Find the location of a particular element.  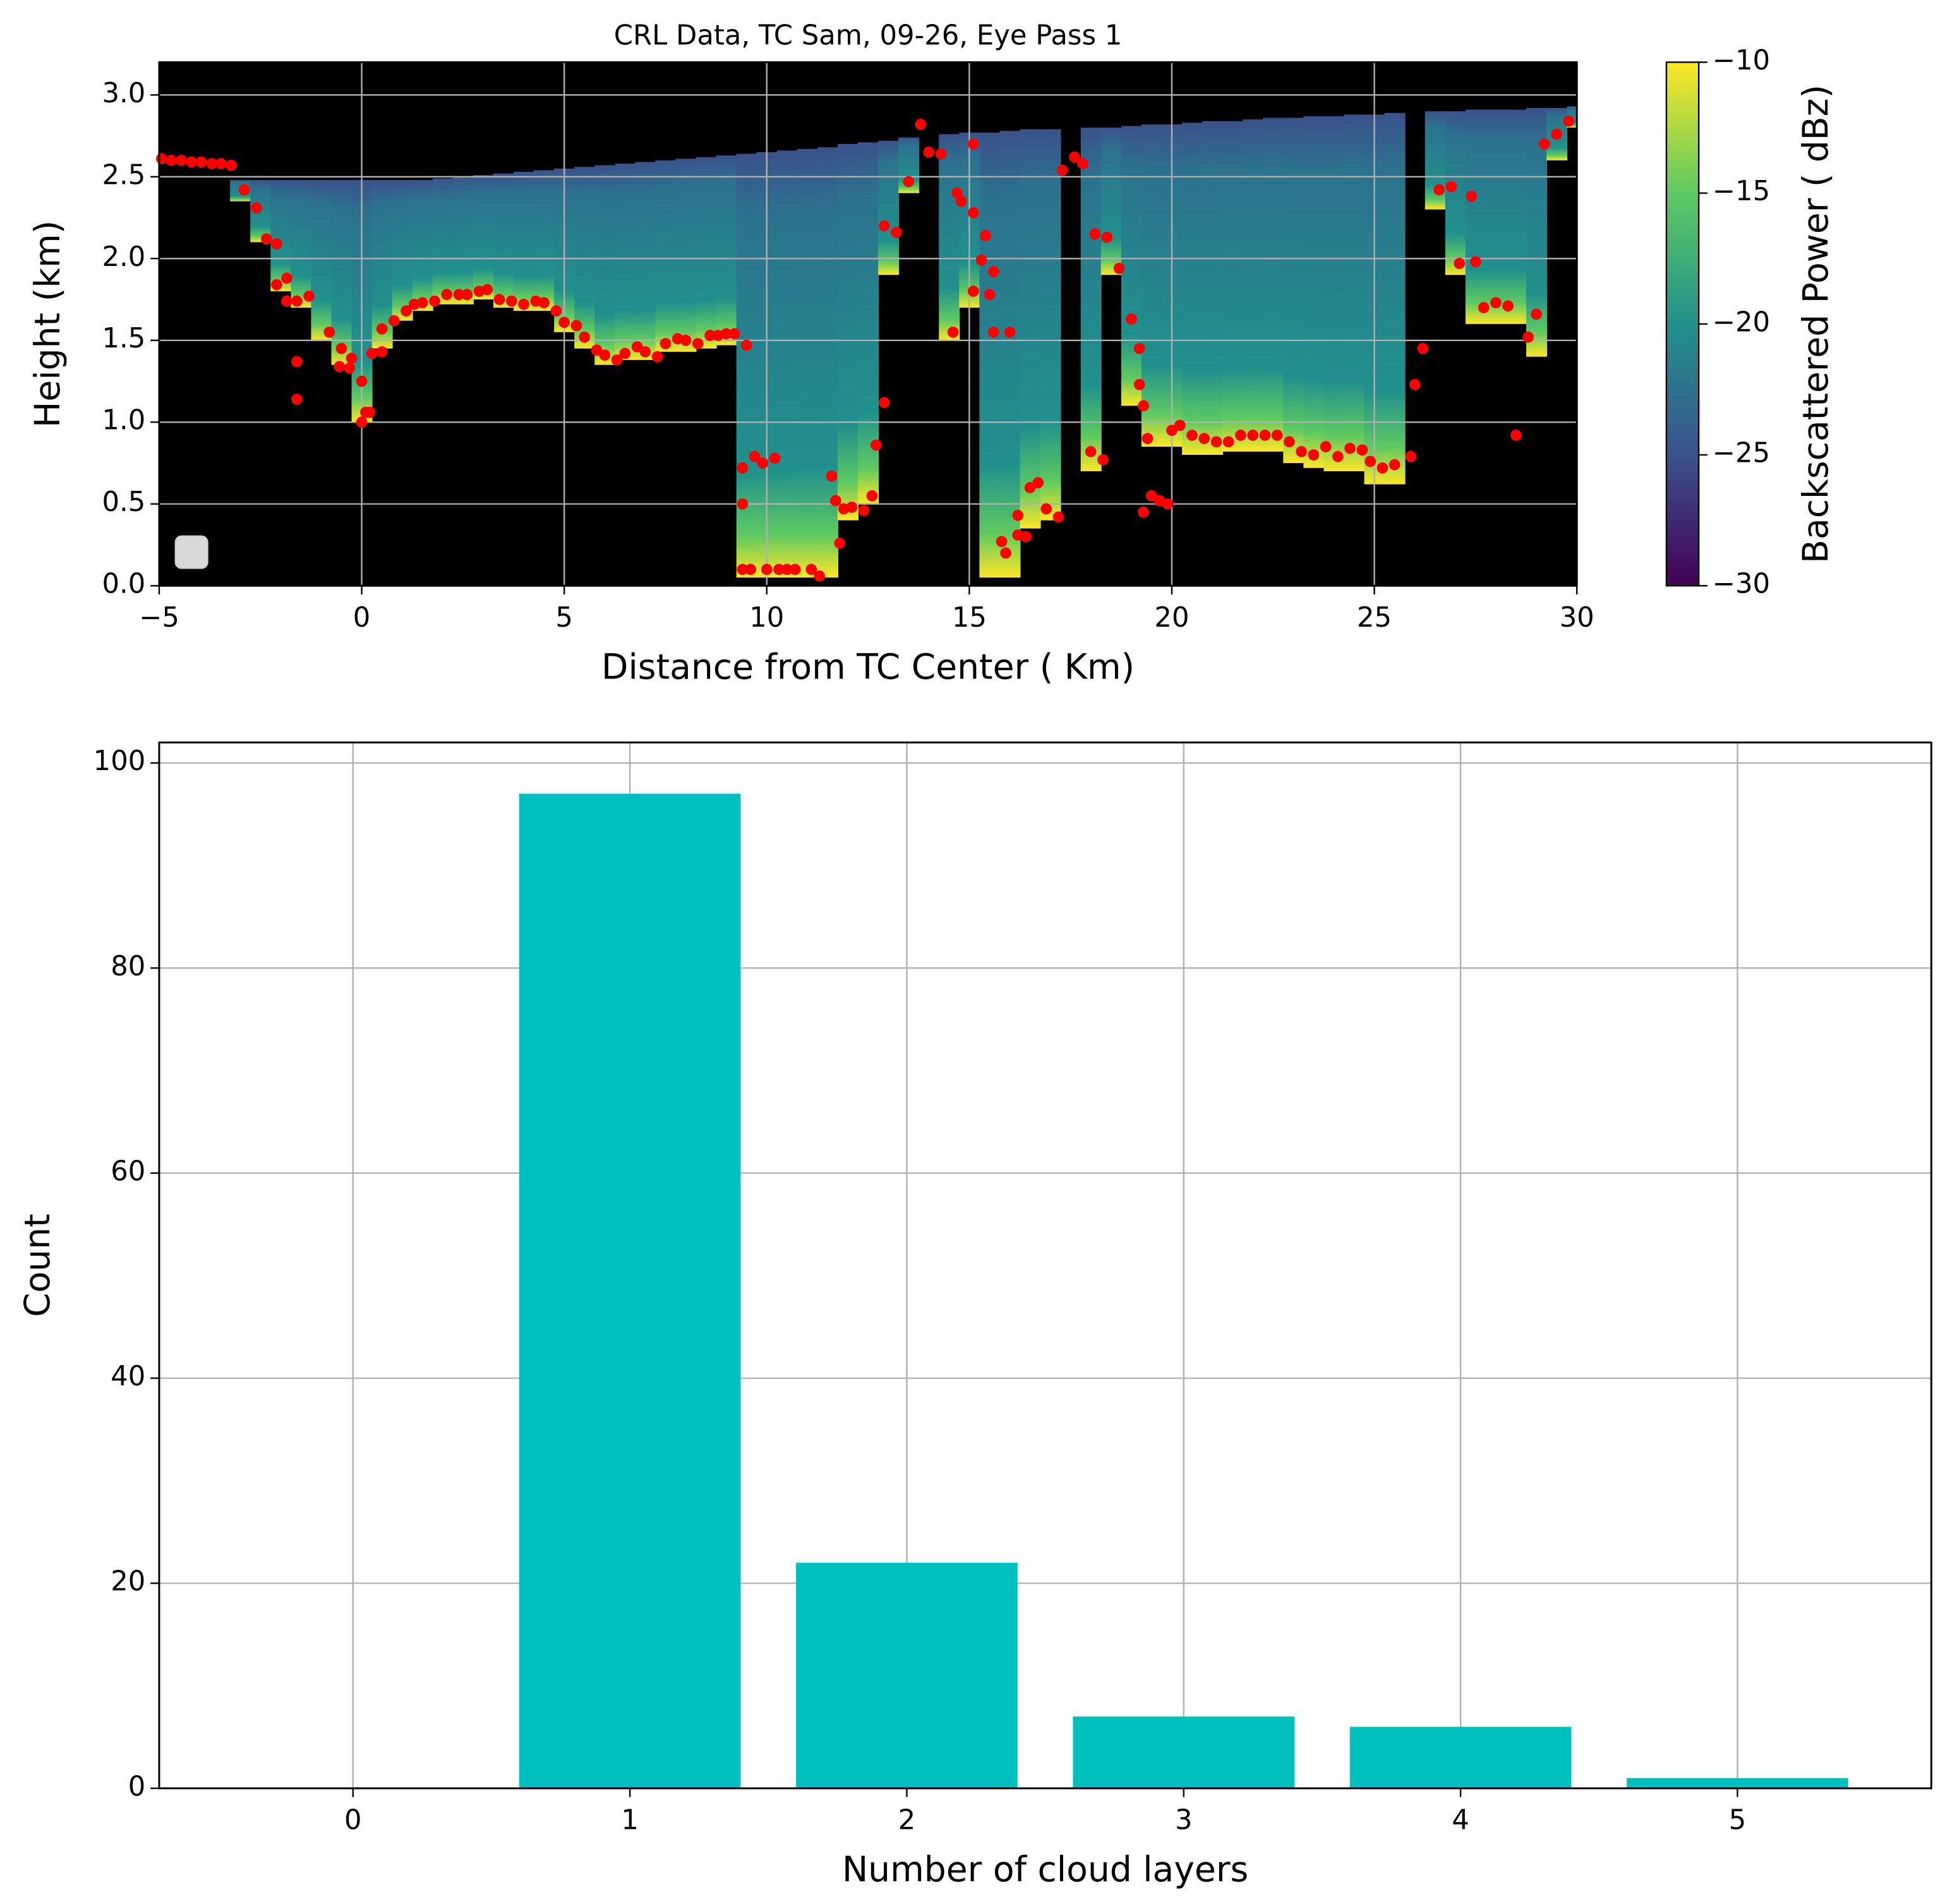

y-tick-label: 60 is located at coordinates (128, 1172).